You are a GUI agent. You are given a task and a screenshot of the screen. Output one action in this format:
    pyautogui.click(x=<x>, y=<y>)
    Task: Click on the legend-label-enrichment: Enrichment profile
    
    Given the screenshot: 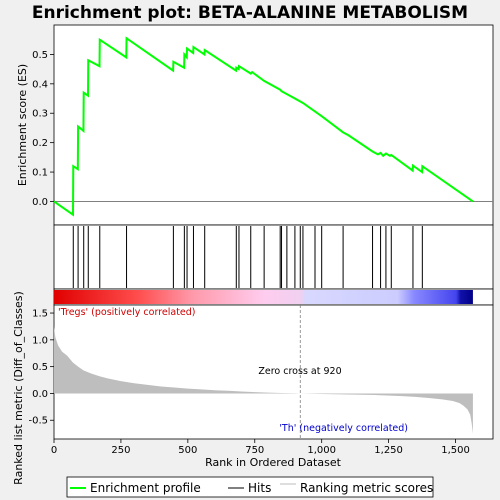 What is the action you would take?
    pyautogui.click(x=145, y=488)
    